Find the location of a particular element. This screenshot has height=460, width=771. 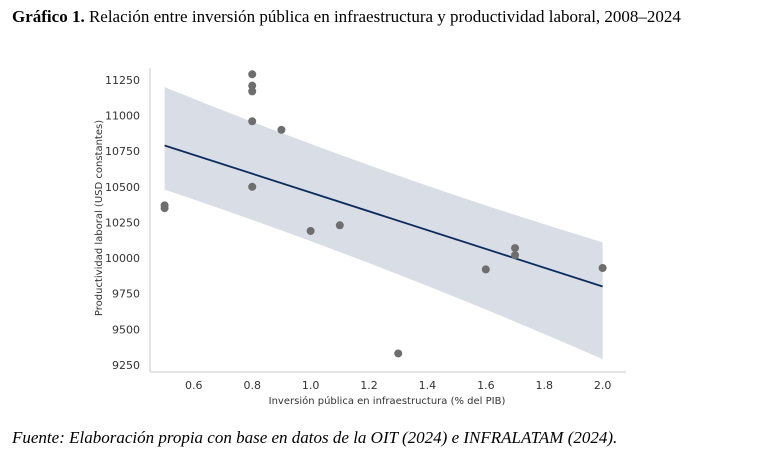

y-axis-label: Productividad laboral (USD constantes) is located at coordinates (99, 218).